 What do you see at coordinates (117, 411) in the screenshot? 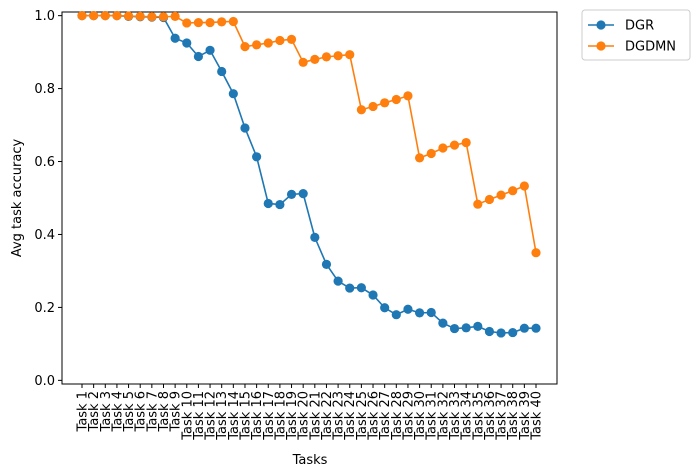
I see `x-tick-label: Task 4` at bounding box center [117, 411].